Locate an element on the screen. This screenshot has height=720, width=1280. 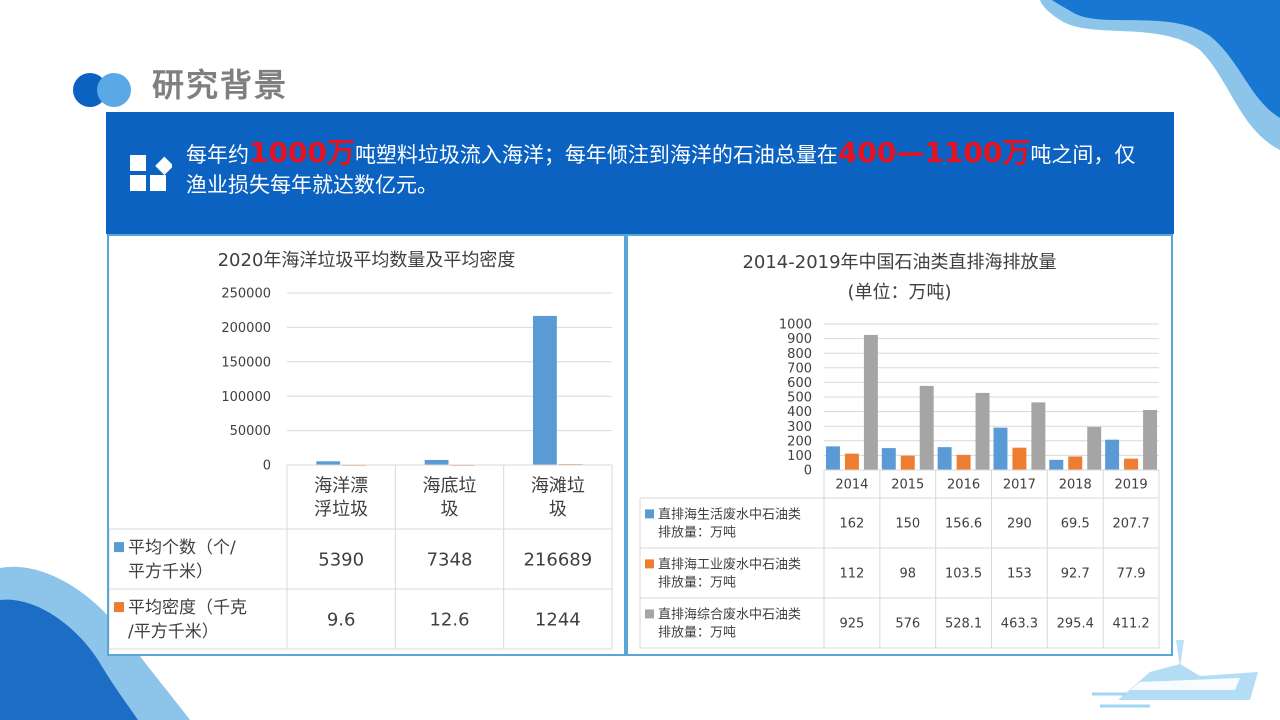
category-label: 2016 is located at coordinates (963, 485).